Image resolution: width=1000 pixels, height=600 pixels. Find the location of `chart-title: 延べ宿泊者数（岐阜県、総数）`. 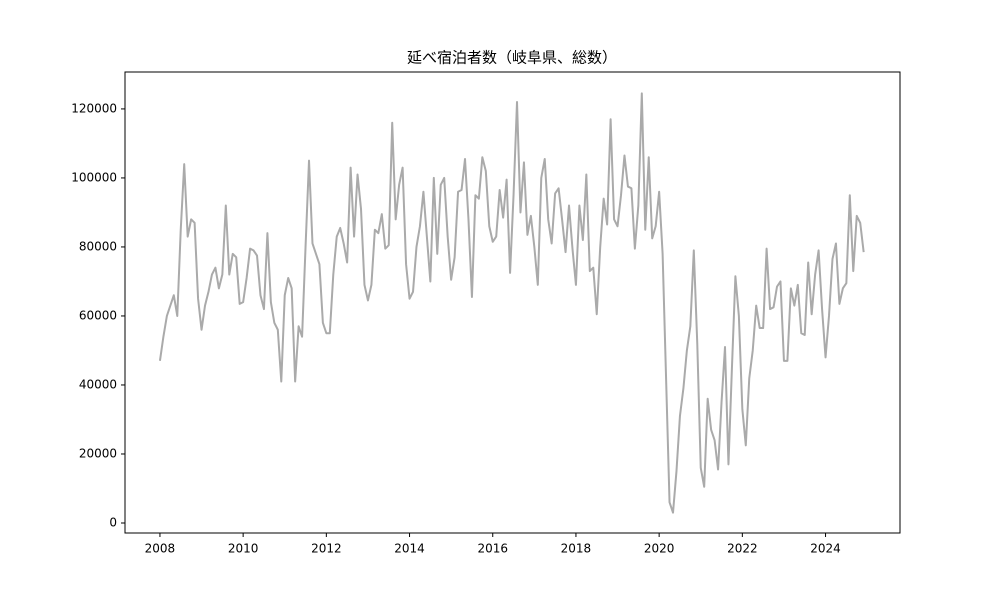

chart-title: 延べ宿泊者数（岐阜県、総数） is located at coordinates (512, 58).